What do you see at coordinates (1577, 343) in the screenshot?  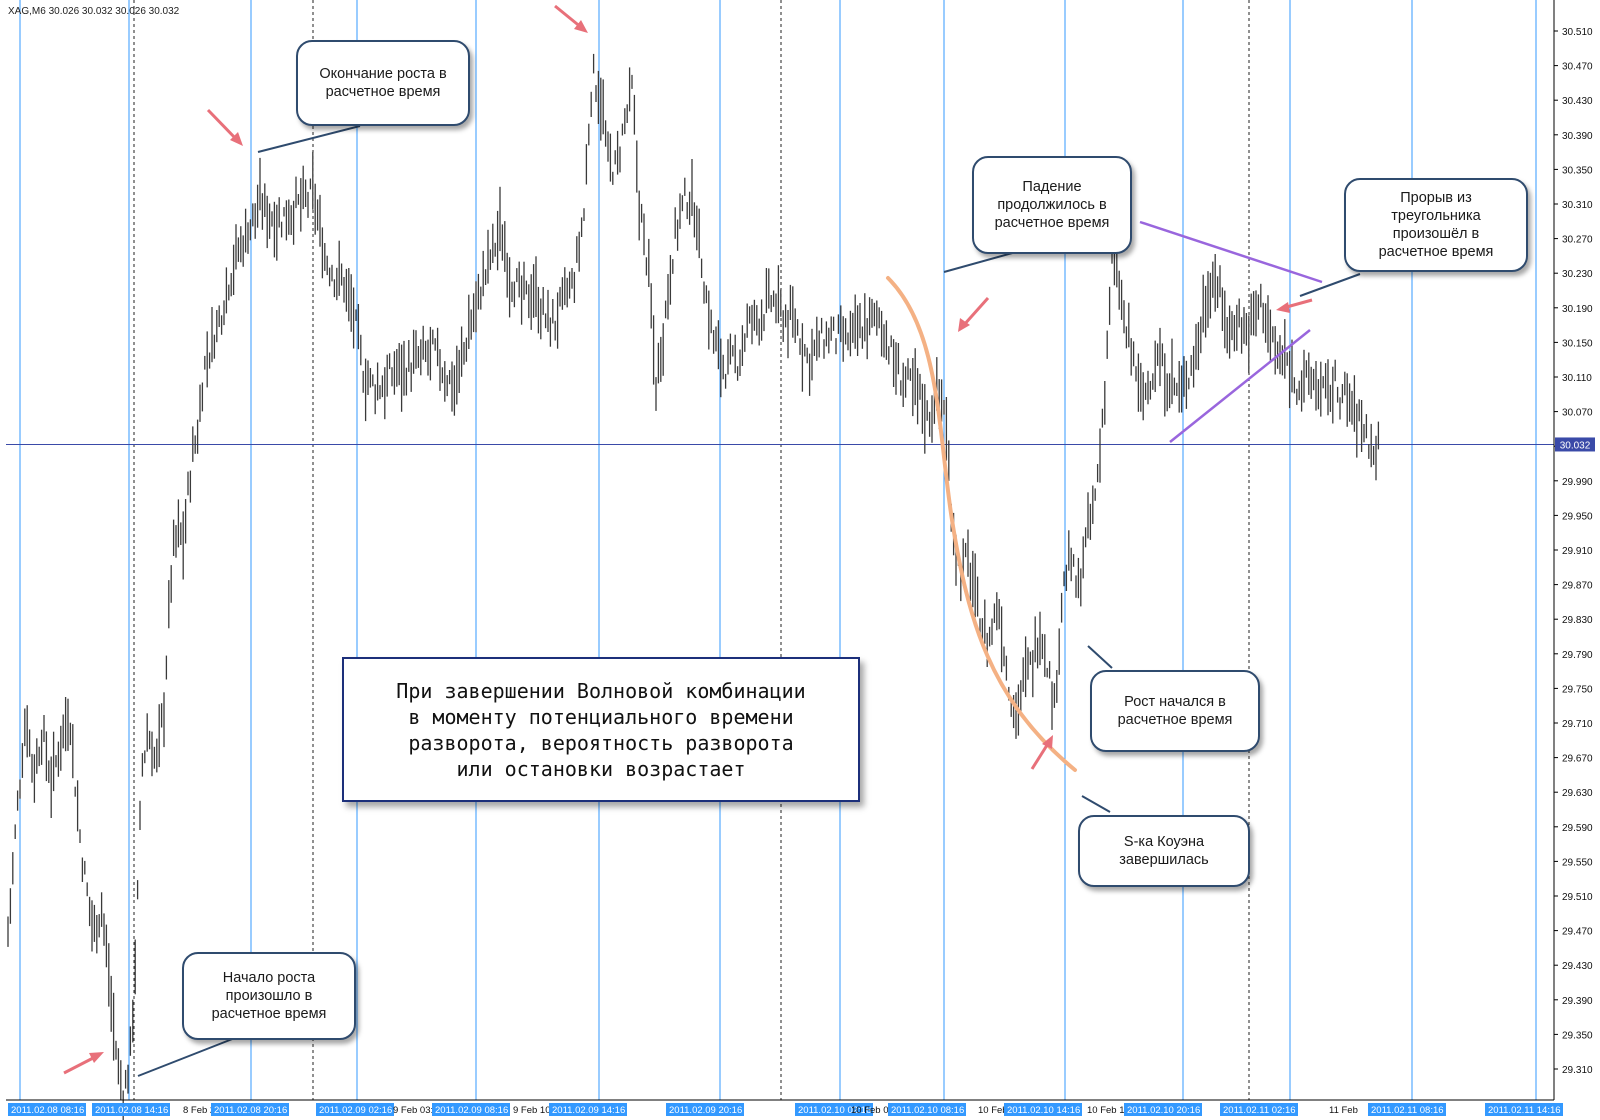 I see `y-tick-label: 30.150` at bounding box center [1577, 343].